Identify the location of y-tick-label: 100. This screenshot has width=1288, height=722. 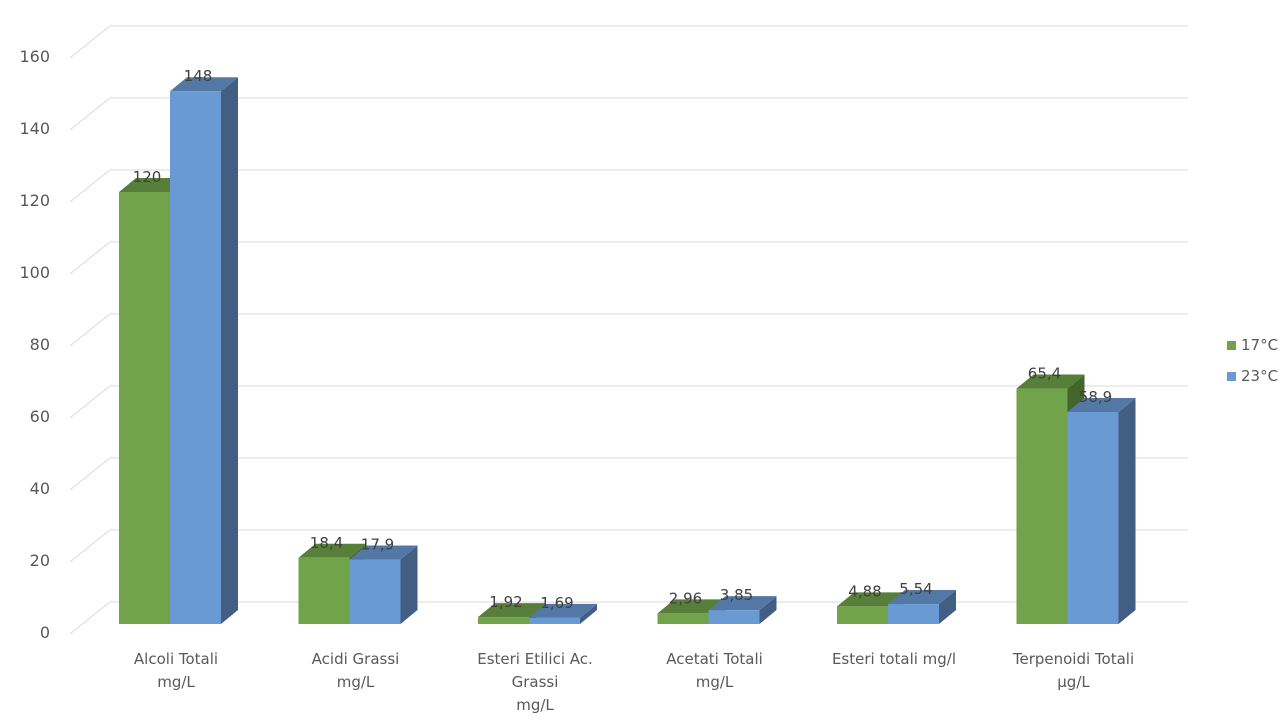
(34, 272).